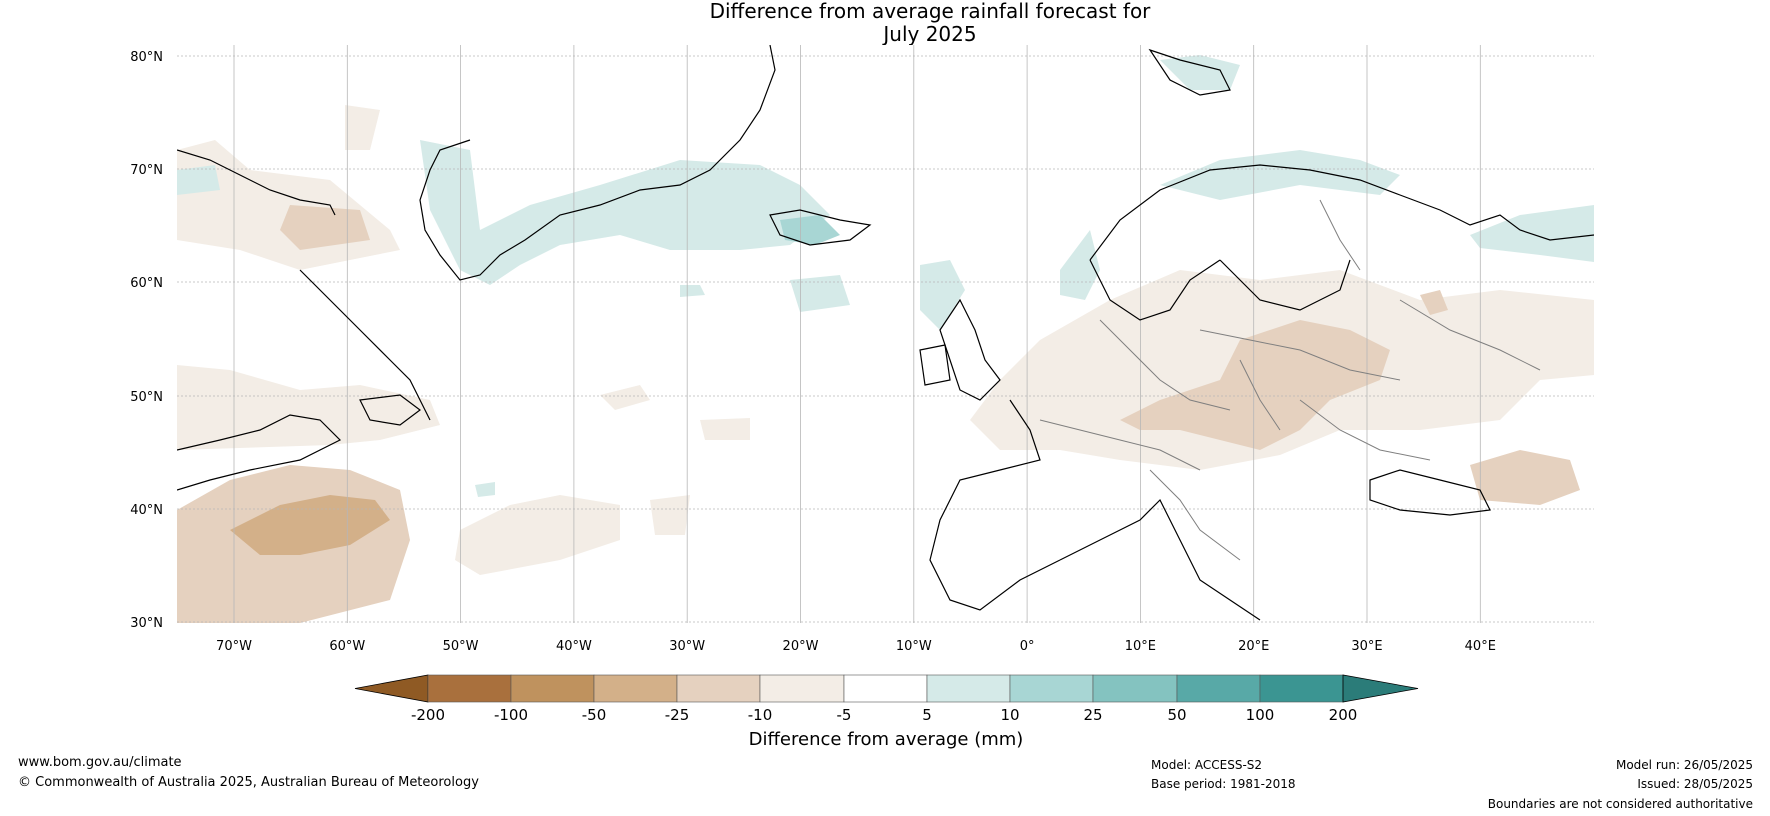 The height and width of the screenshot is (816, 1770). Describe the element at coordinates (146, 623) in the screenshot. I see `latitude-tick-label: 30°N` at that location.